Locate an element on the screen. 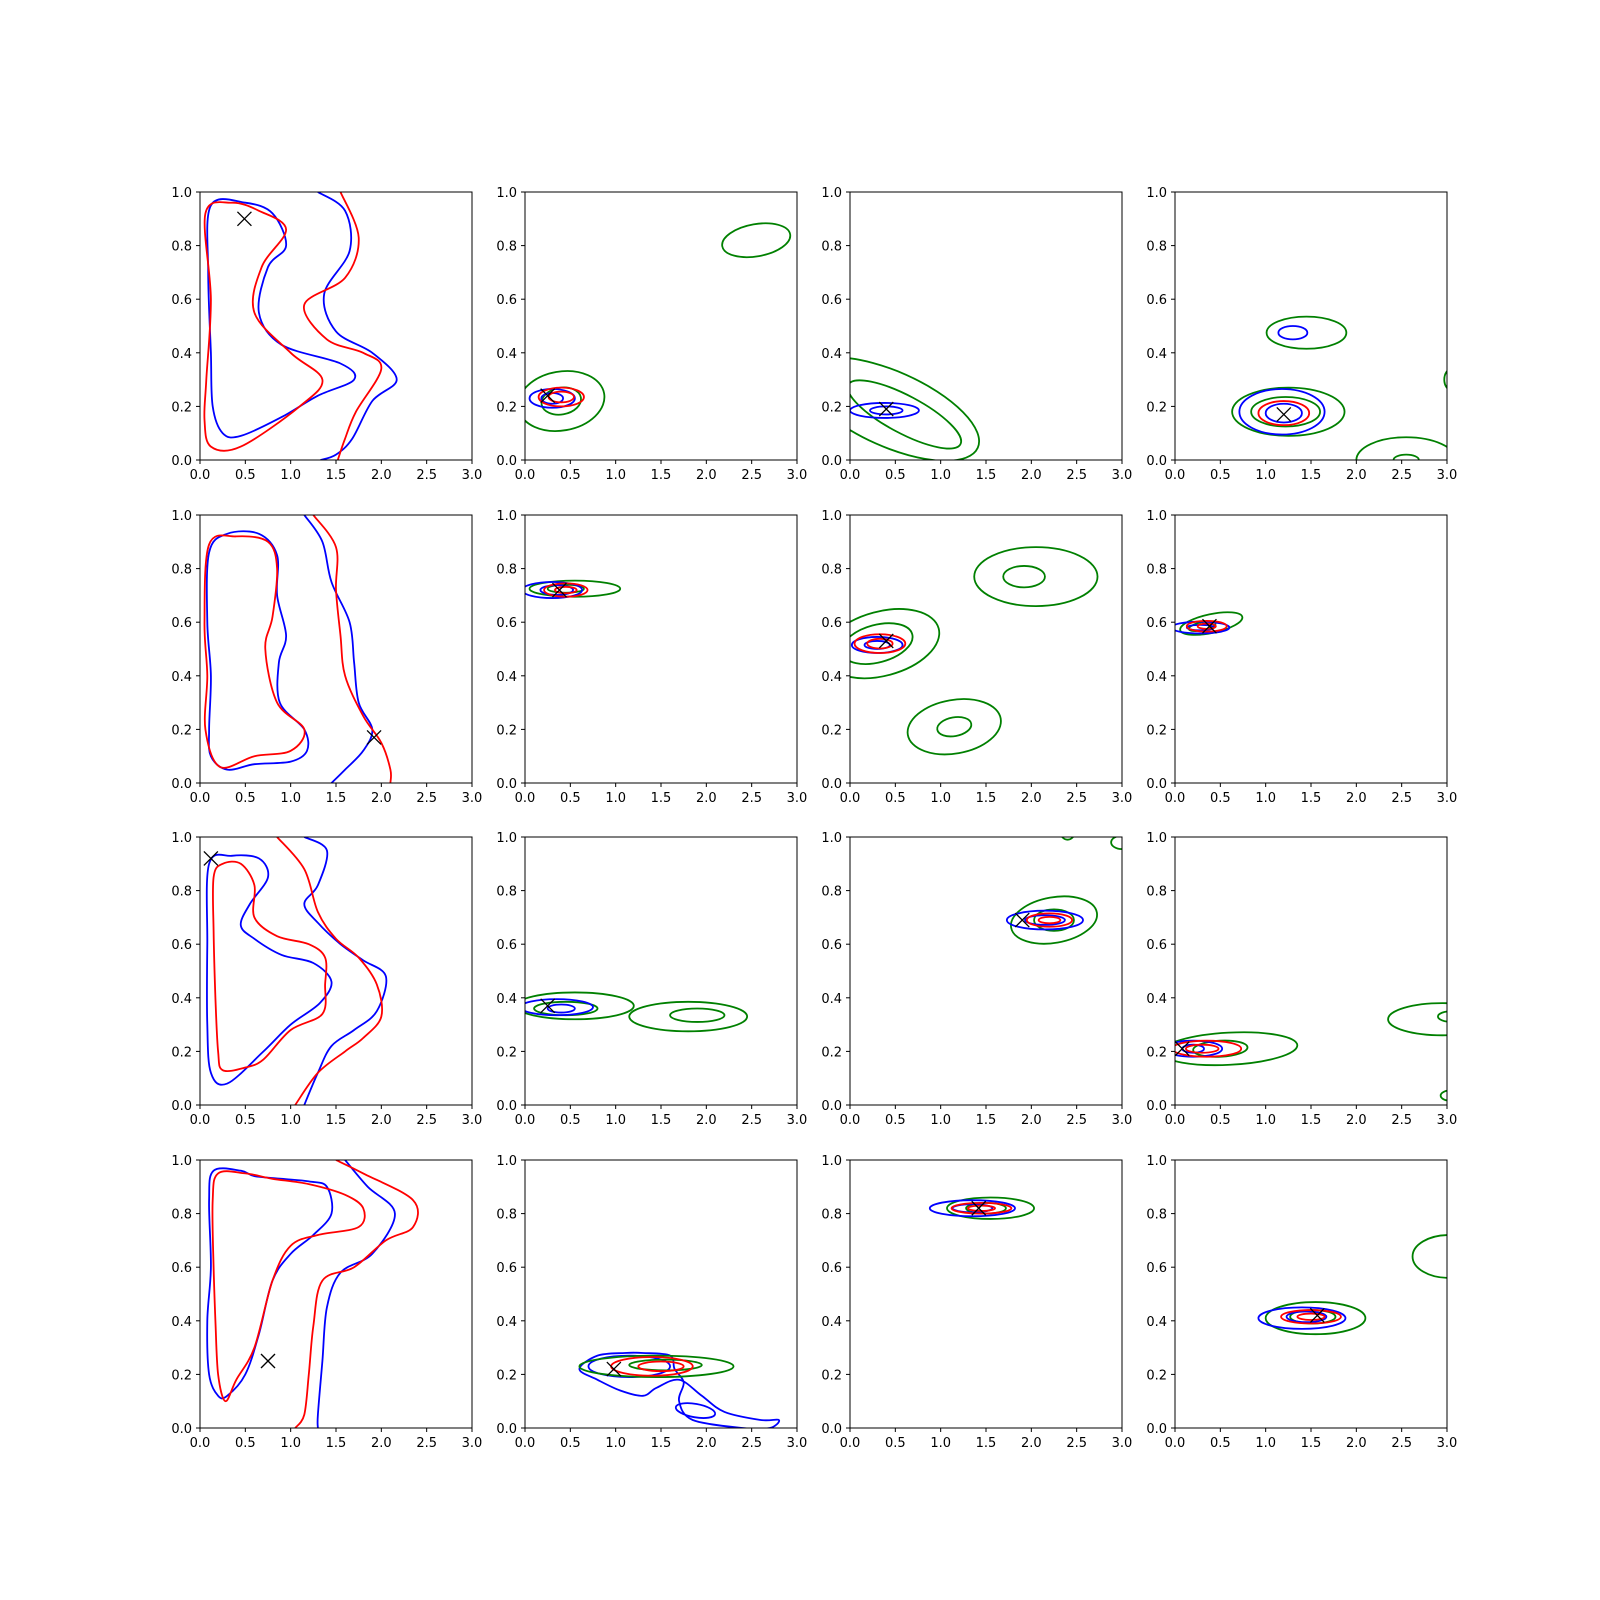 This screenshot has height=1600, width=1600. panel-r2c3: 0.0 0.5 1.0 1.5 2.0 2.5 3.0 0.0 0.2 0.4 0.6 0.8 1.0 is located at coordinates (976, 657).